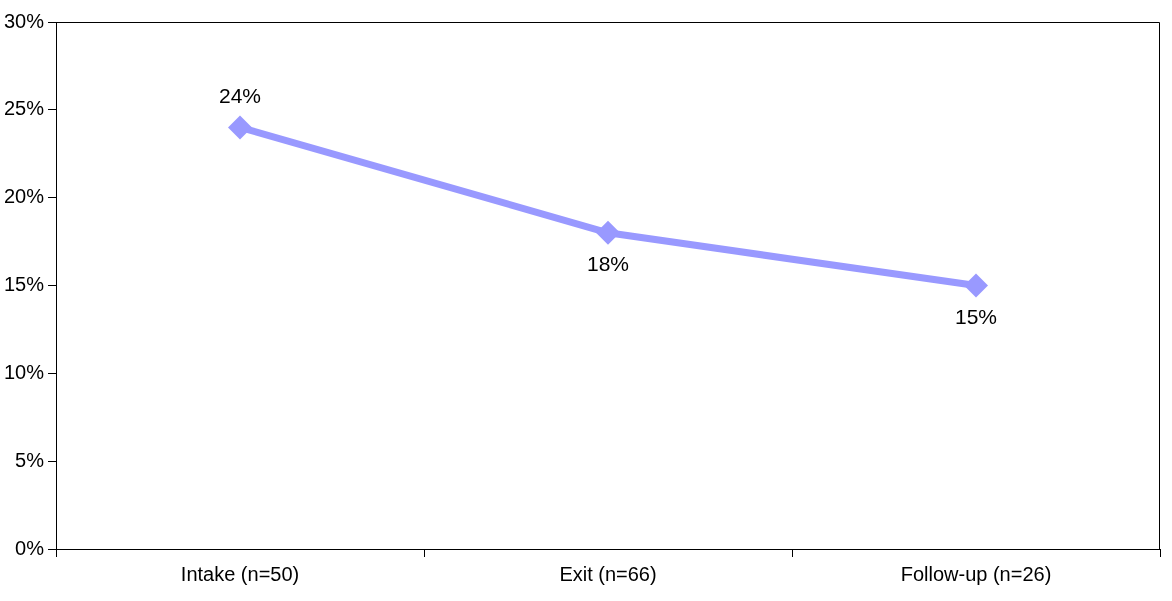 This screenshot has width=1172, height=601. Describe the element at coordinates (240, 573) in the screenshot. I see `x-tick-label: Intake (n=50)` at that location.